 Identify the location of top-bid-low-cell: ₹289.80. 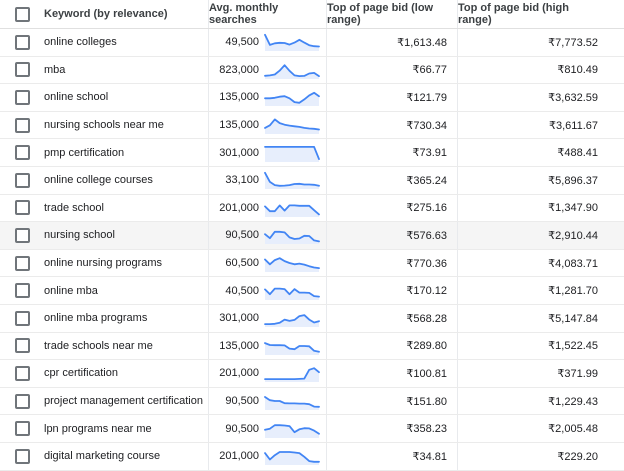
(391, 346).